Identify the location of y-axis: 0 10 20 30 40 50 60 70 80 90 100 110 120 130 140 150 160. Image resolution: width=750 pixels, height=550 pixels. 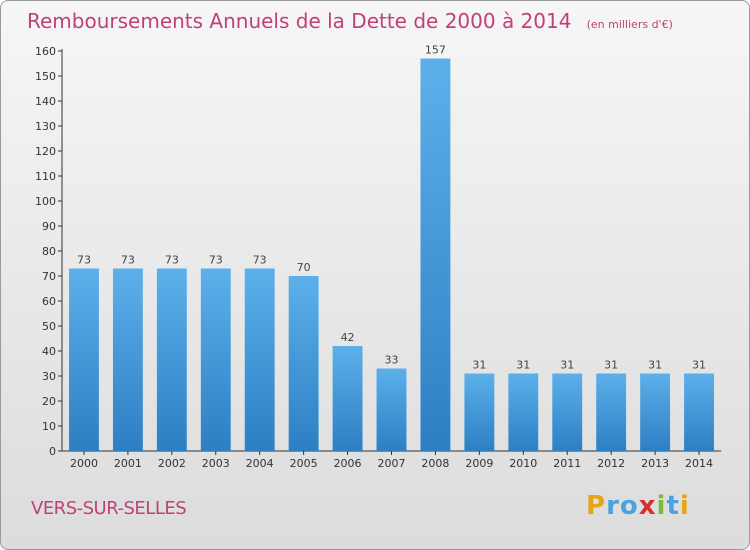
(49, 251).